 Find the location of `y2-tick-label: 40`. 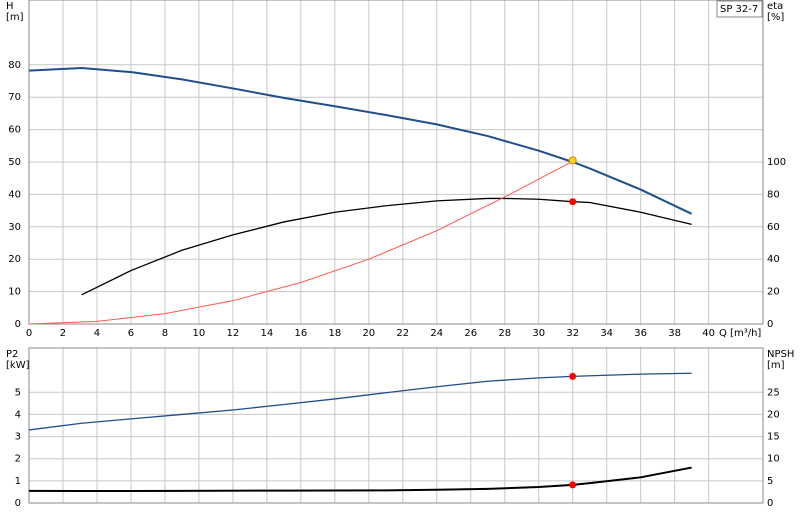

y2-tick-label: 40 is located at coordinates (773, 259).